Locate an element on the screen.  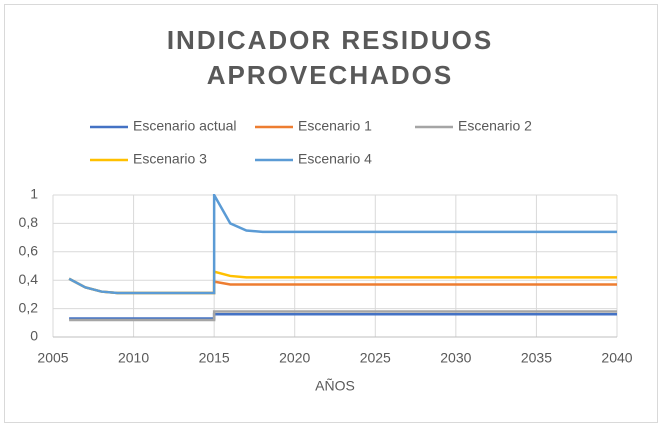
x-tick-label: 2030 is located at coordinates (455, 358).